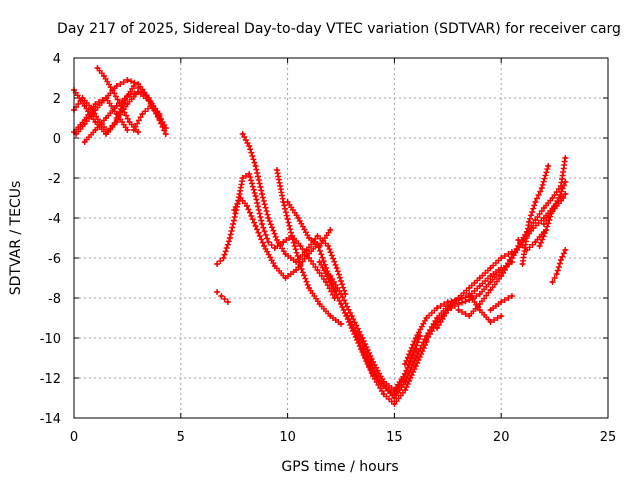 The image size is (640, 480). What do you see at coordinates (54, 299) in the screenshot?
I see `y-tick-label: -8` at bounding box center [54, 299].